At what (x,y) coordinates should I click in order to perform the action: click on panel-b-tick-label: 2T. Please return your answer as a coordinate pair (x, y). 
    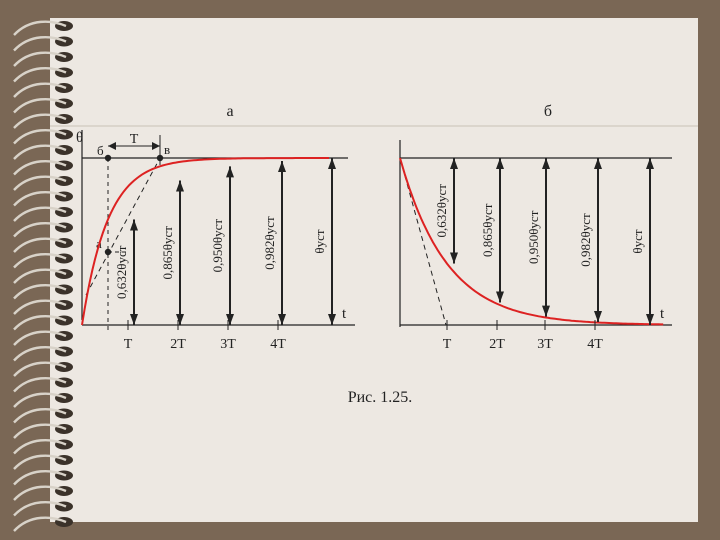
    Looking at the image, I should click on (497, 344).